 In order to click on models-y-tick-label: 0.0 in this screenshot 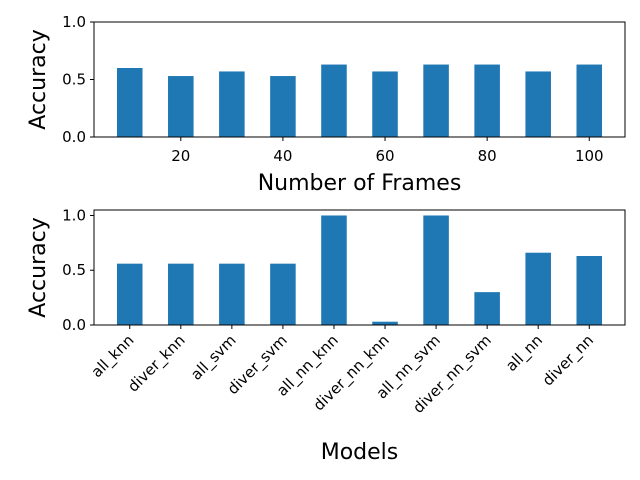, I will do `click(74, 325)`.